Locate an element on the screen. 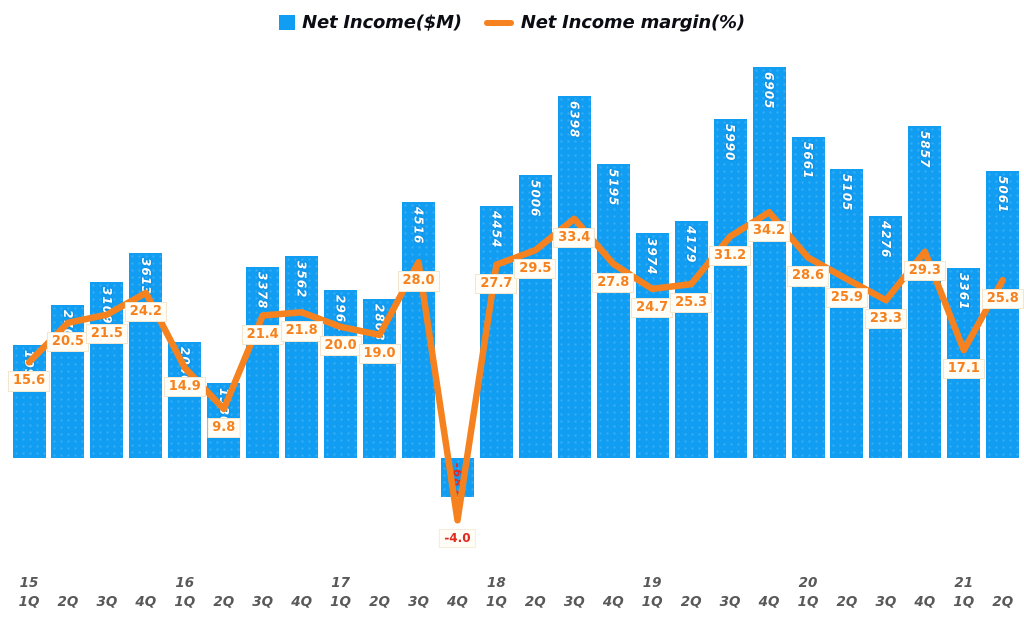 This screenshot has width=1024, height=623. margin-value-label: 24.2 is located at coordinates (145, 312).